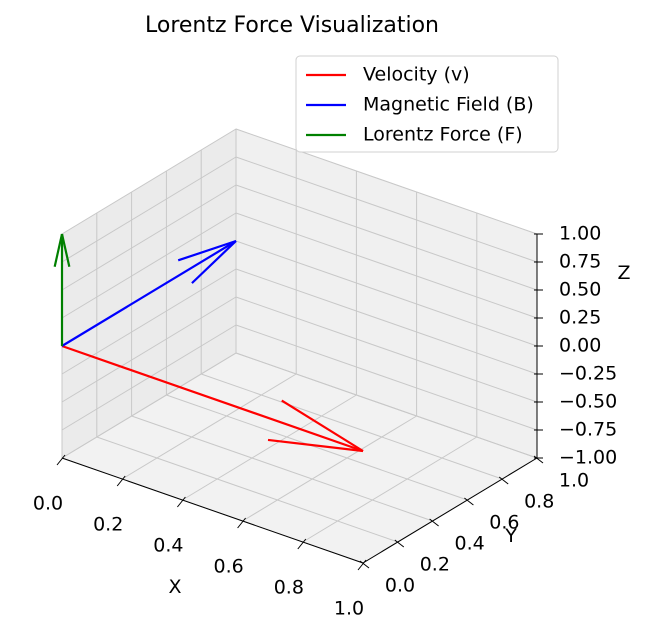 The width and height of the screenshot is (645, 633). Describe the element at coordinates (322, 425) in the screenshot. I see `velocity-v-head-right` at that location.